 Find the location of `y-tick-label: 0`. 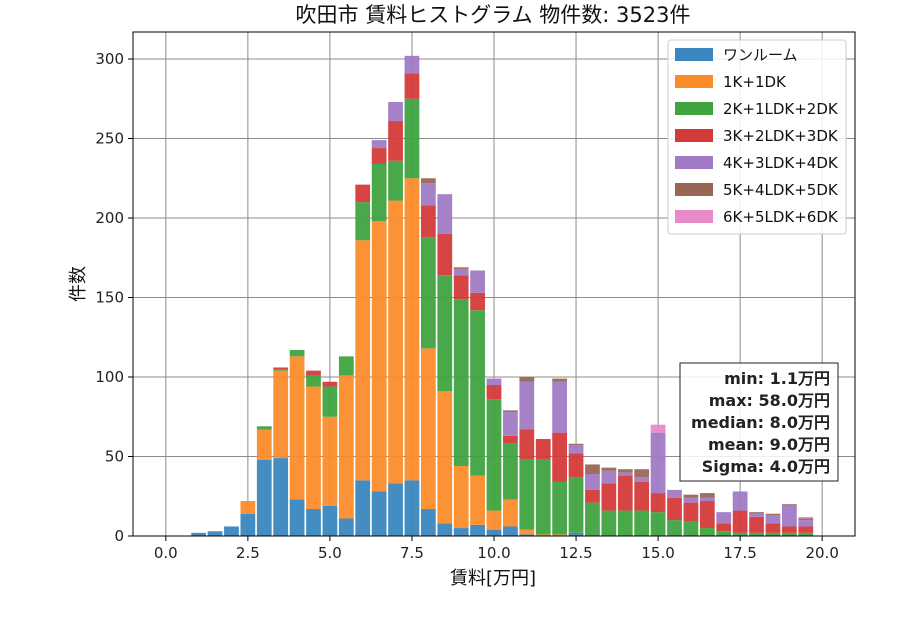

y-tick-label: 0 is located at coordinates (119, 536).